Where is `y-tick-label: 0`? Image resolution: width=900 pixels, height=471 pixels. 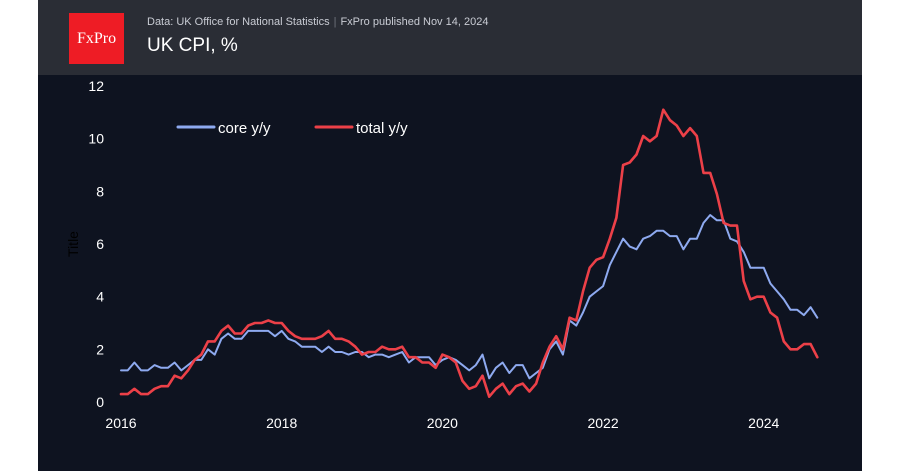
y-tick-label: 0 is located at coordinates (100, 402).